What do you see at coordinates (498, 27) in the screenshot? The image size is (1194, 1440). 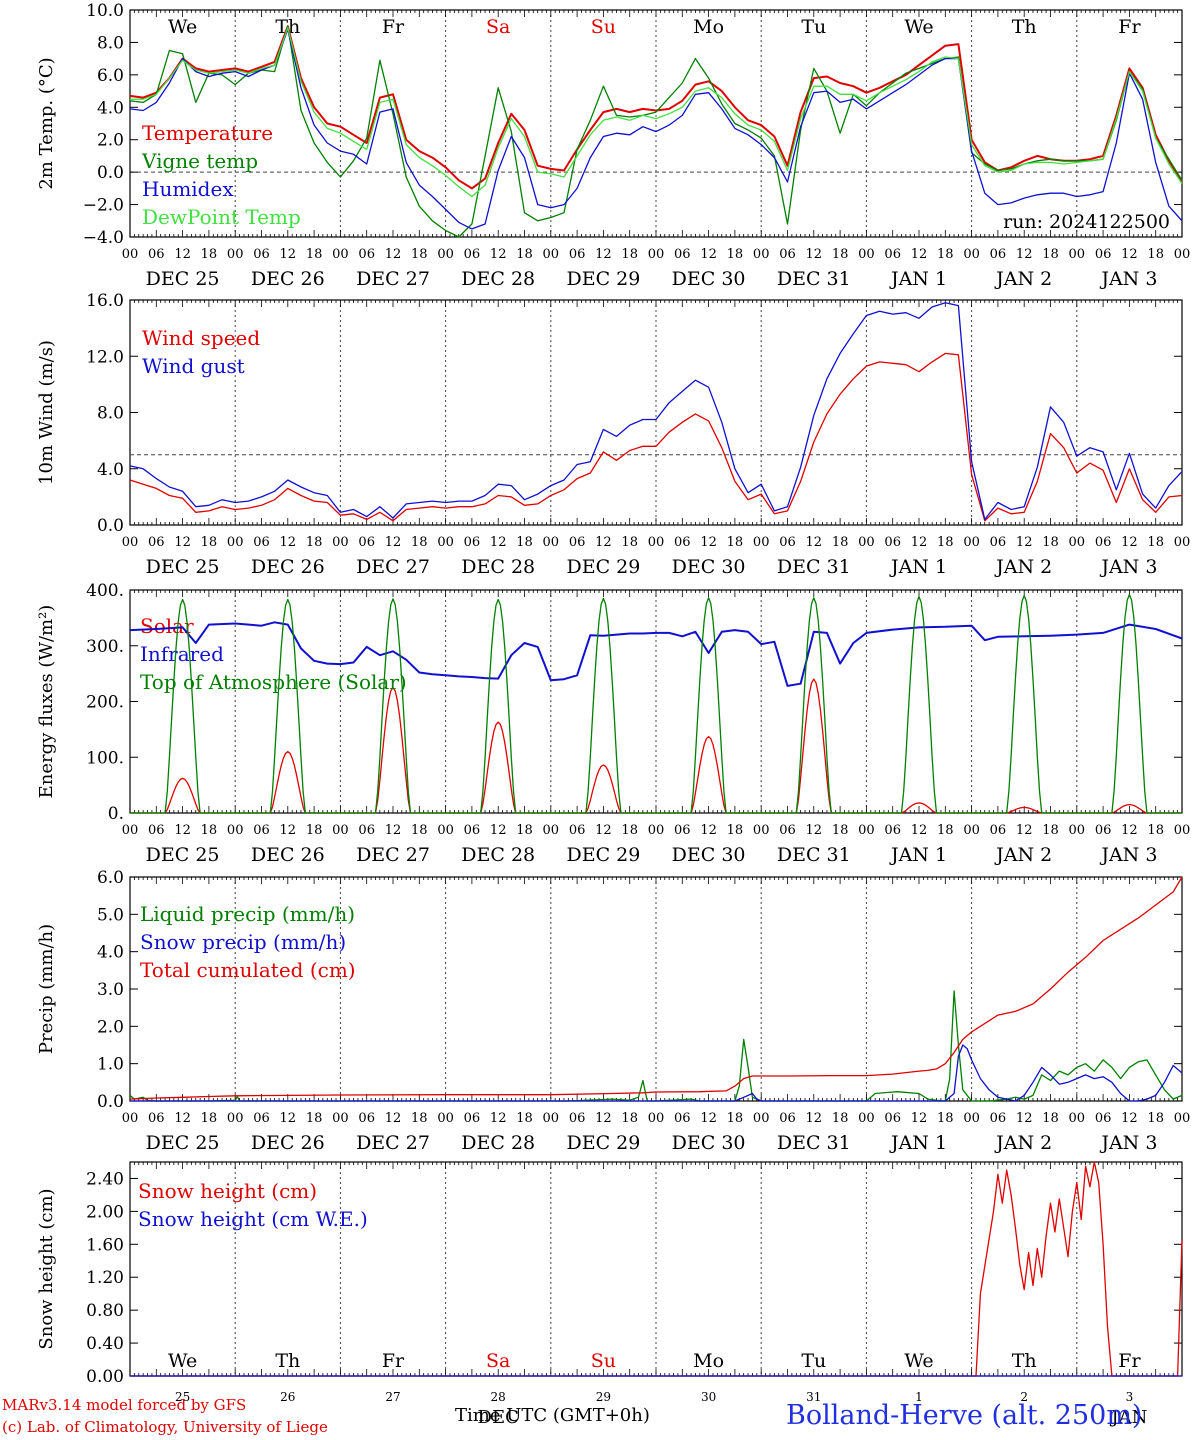 I see `weekday-label: Sa` at bounding box center [498, 27].